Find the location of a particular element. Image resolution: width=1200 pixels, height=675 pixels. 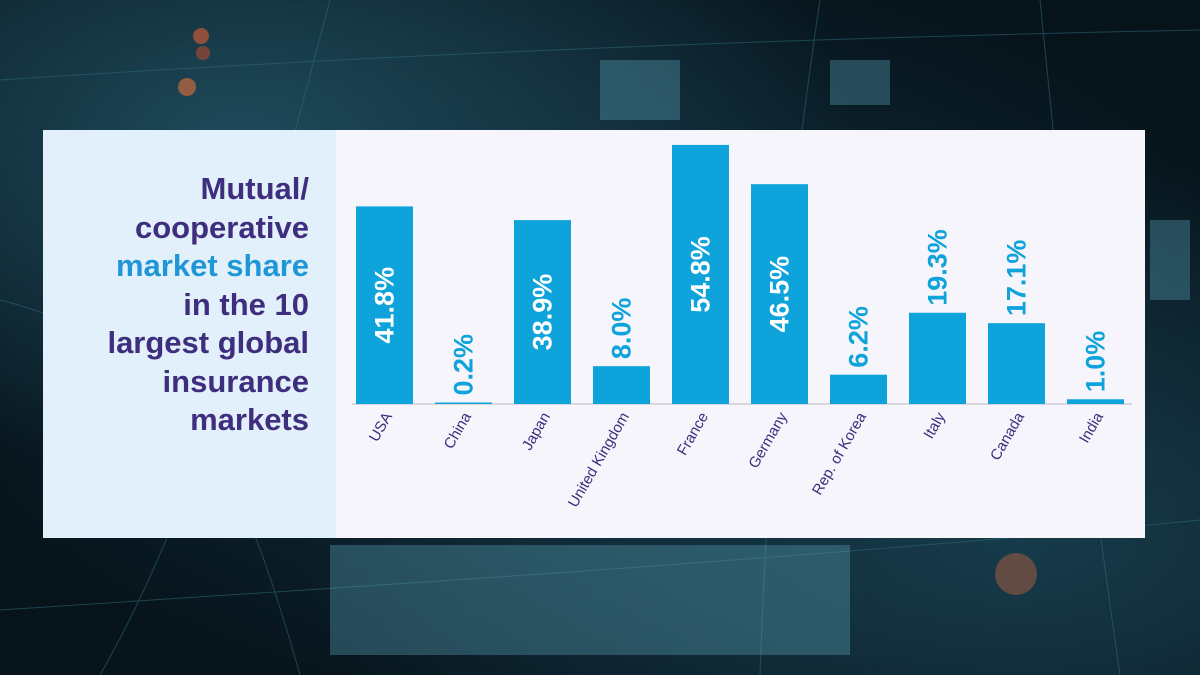

category-label: Germany is located at coordinates (768, 440).